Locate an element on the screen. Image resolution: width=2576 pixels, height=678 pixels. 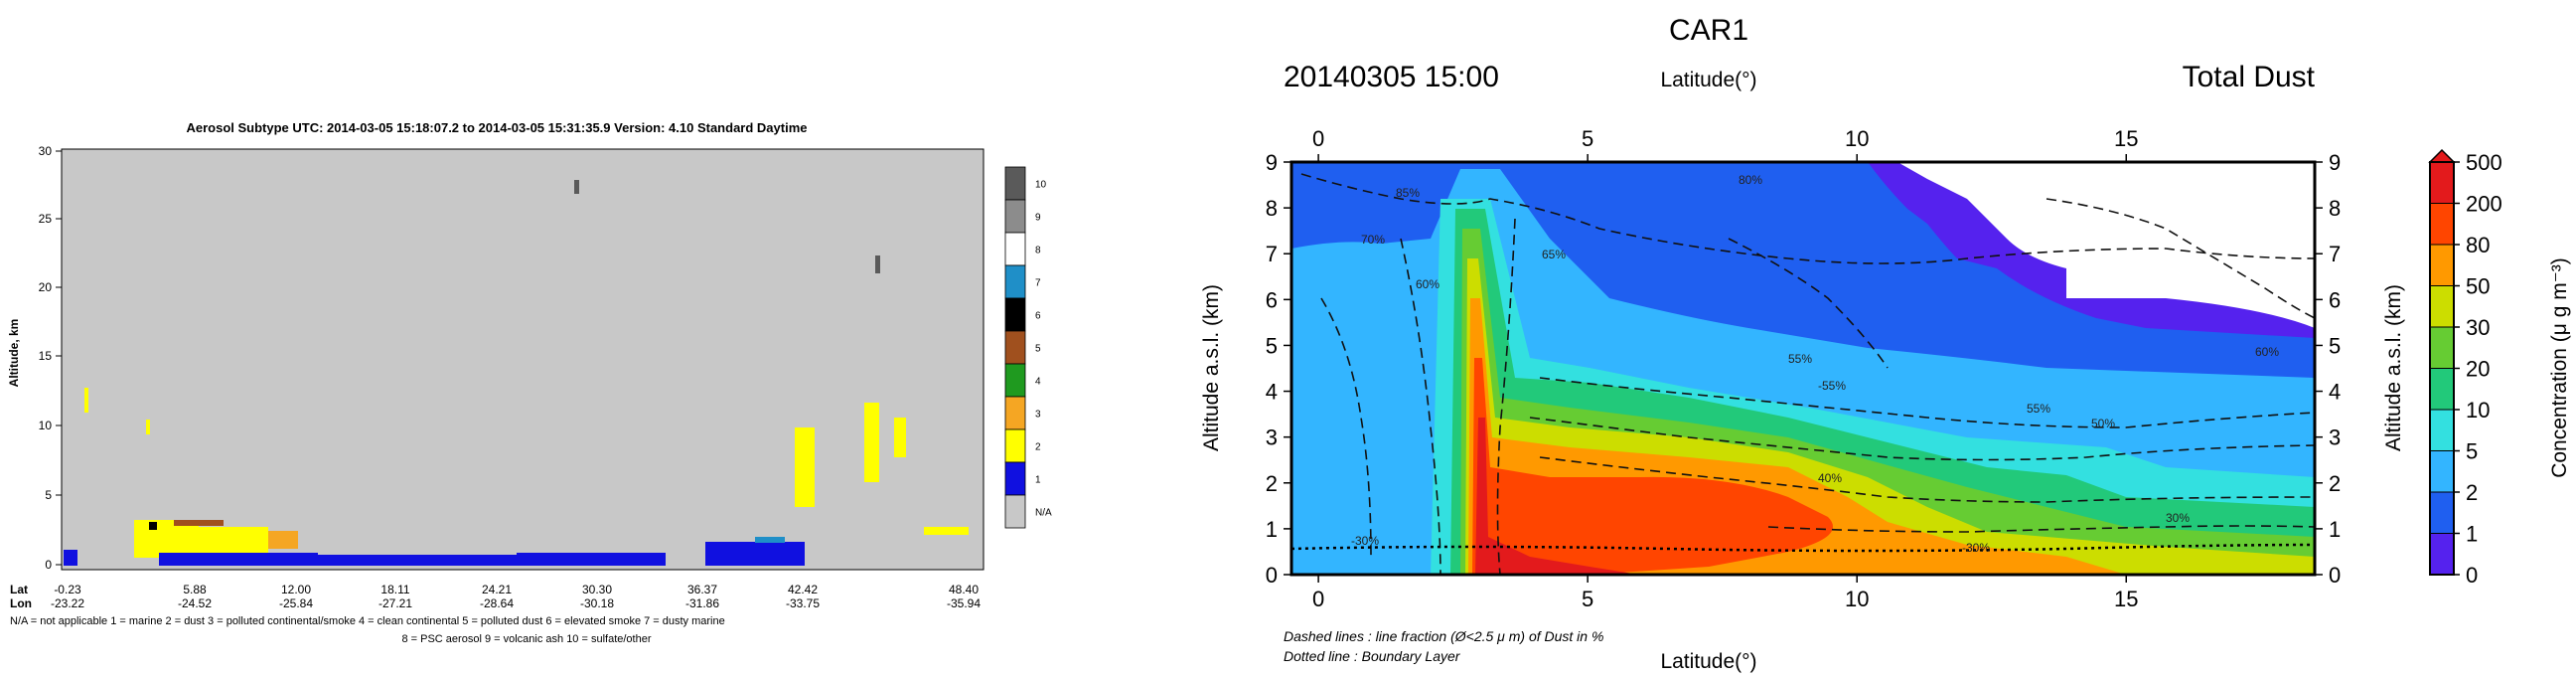
colorbar-tick-label: N/A is located at coordinates (1043, 513).